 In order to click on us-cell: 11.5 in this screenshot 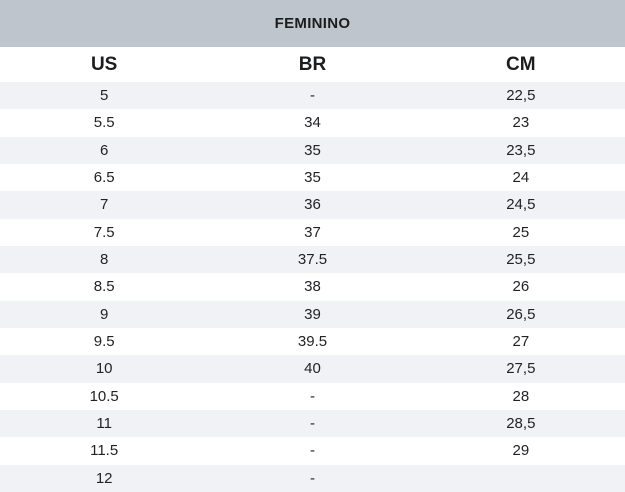, I will do `click(104, 451)`.